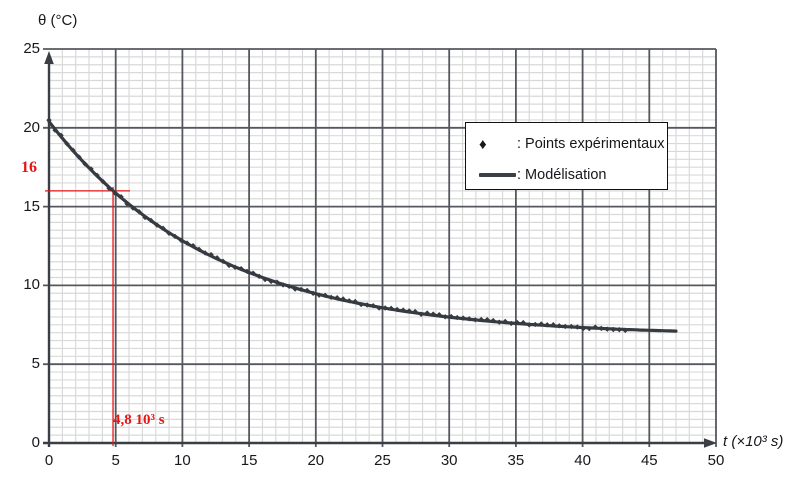  I want to click on y-tick-label: 5, so click(35, 364).